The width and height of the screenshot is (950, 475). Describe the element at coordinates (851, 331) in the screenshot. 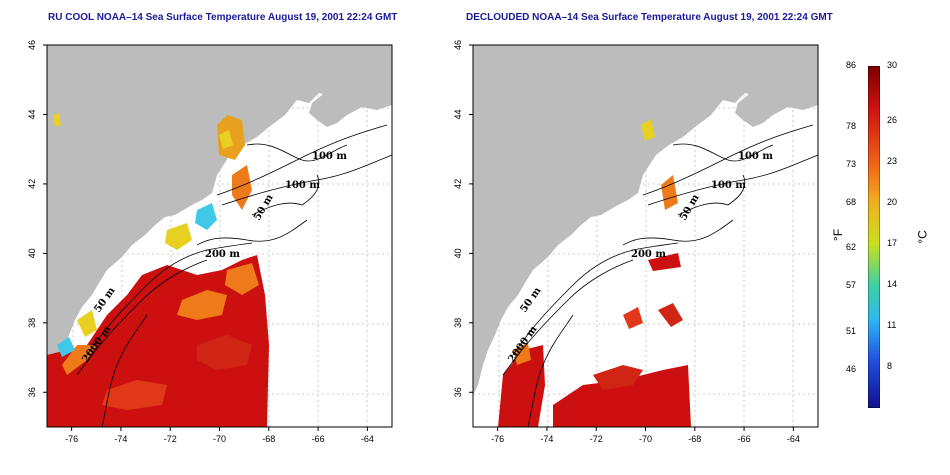

I see `fahrenheit-tick-label: 51` at that location.